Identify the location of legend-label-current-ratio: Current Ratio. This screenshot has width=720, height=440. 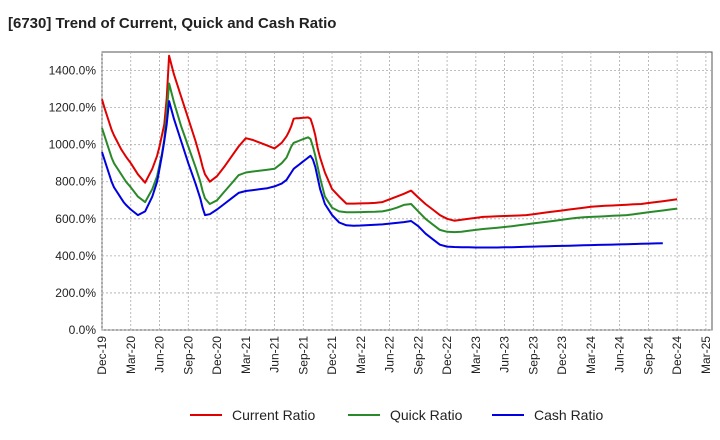
(273, 415).